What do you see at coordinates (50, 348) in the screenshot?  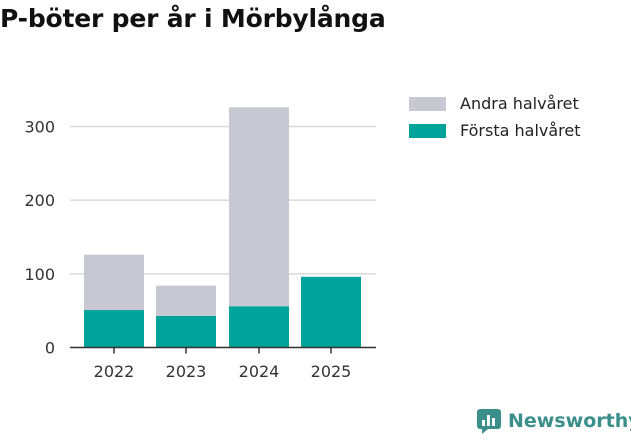 I see `y-tick-label: 0` at bounding box center [50, 348].